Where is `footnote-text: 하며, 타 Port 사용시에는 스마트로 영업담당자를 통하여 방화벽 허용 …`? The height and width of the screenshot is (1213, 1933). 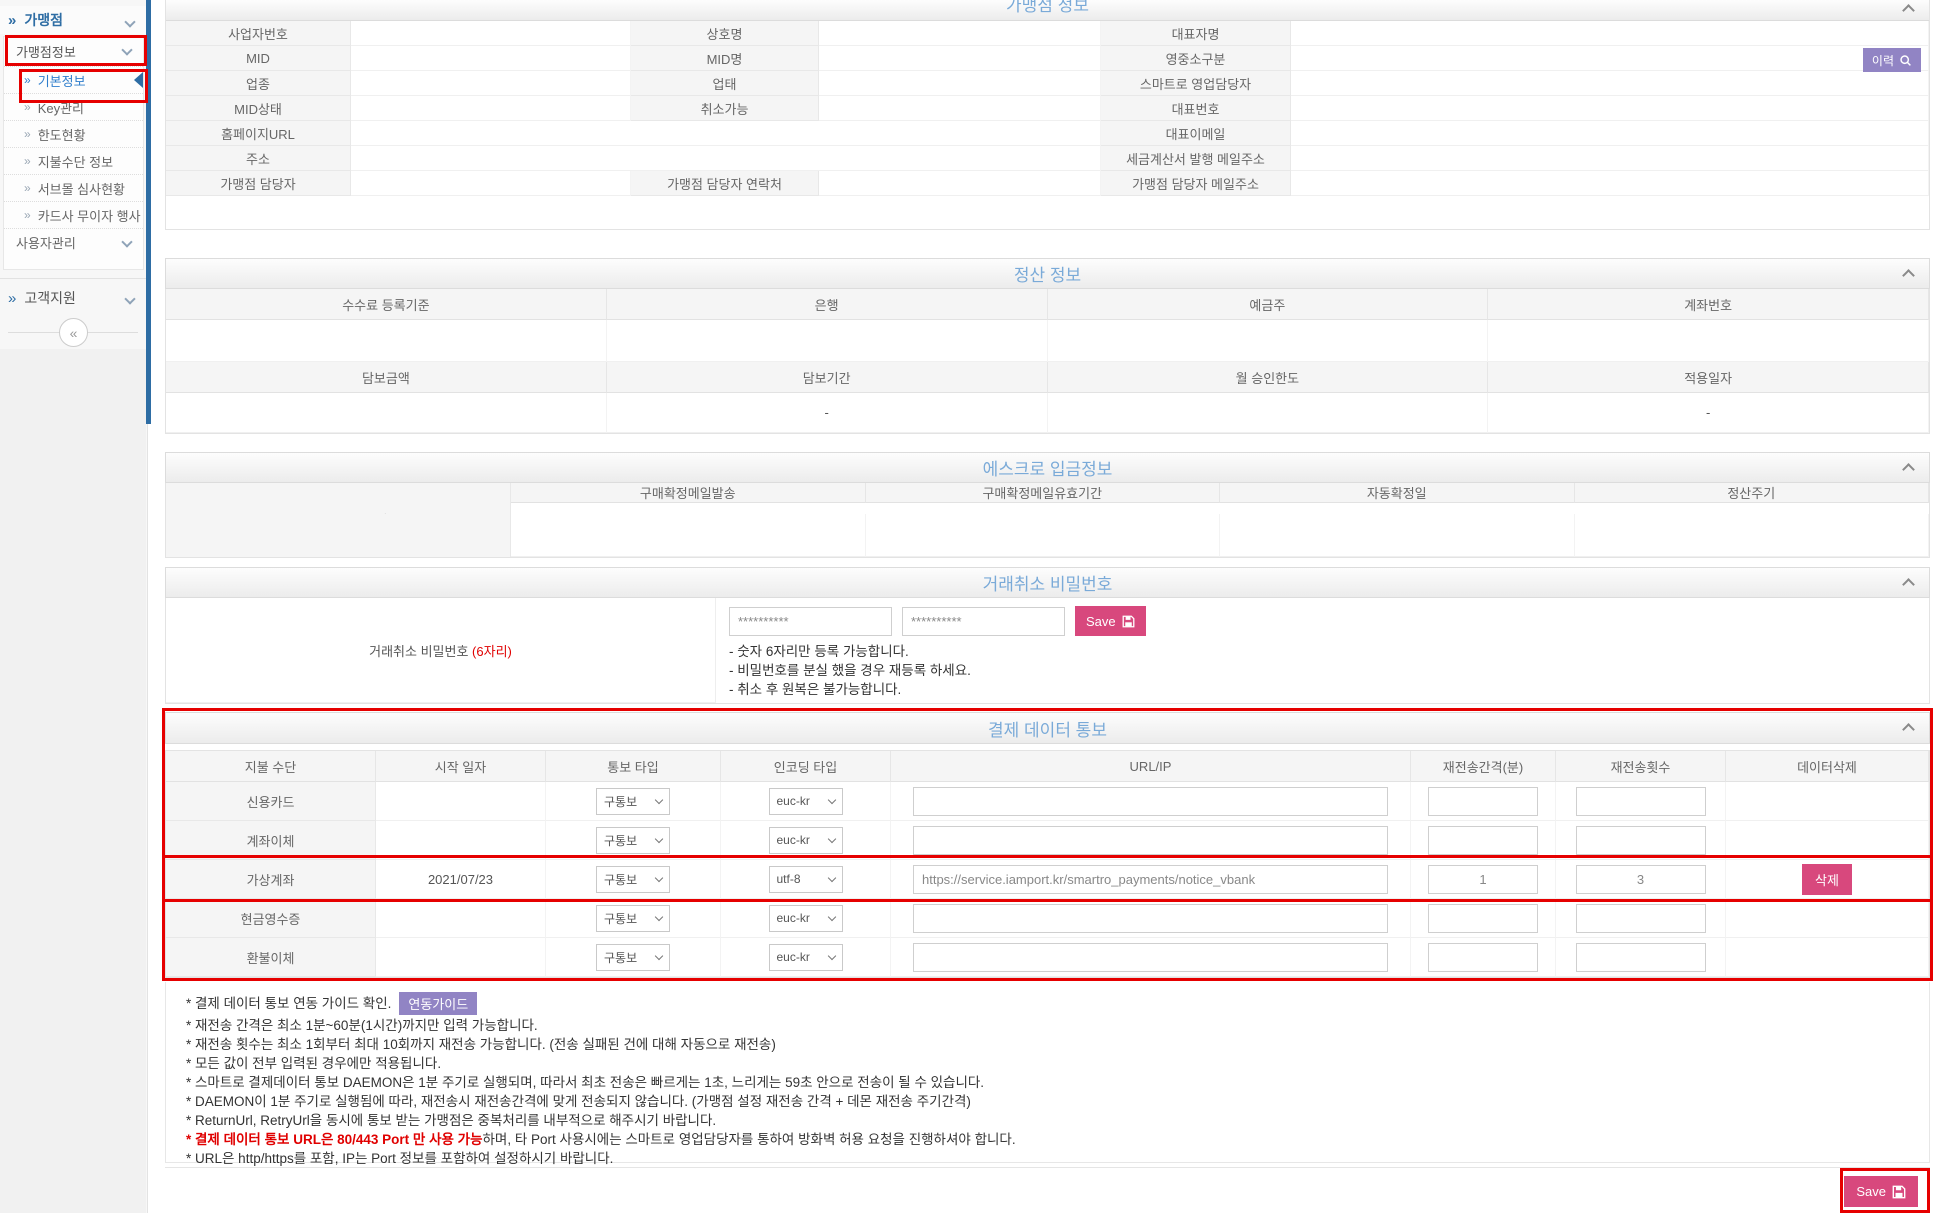
footnote-text: 하며, 타 Port 사용시에는 스마트로 영업담당자를 통하여 방화벽 허용 … is located at coordinates (749, 1139).